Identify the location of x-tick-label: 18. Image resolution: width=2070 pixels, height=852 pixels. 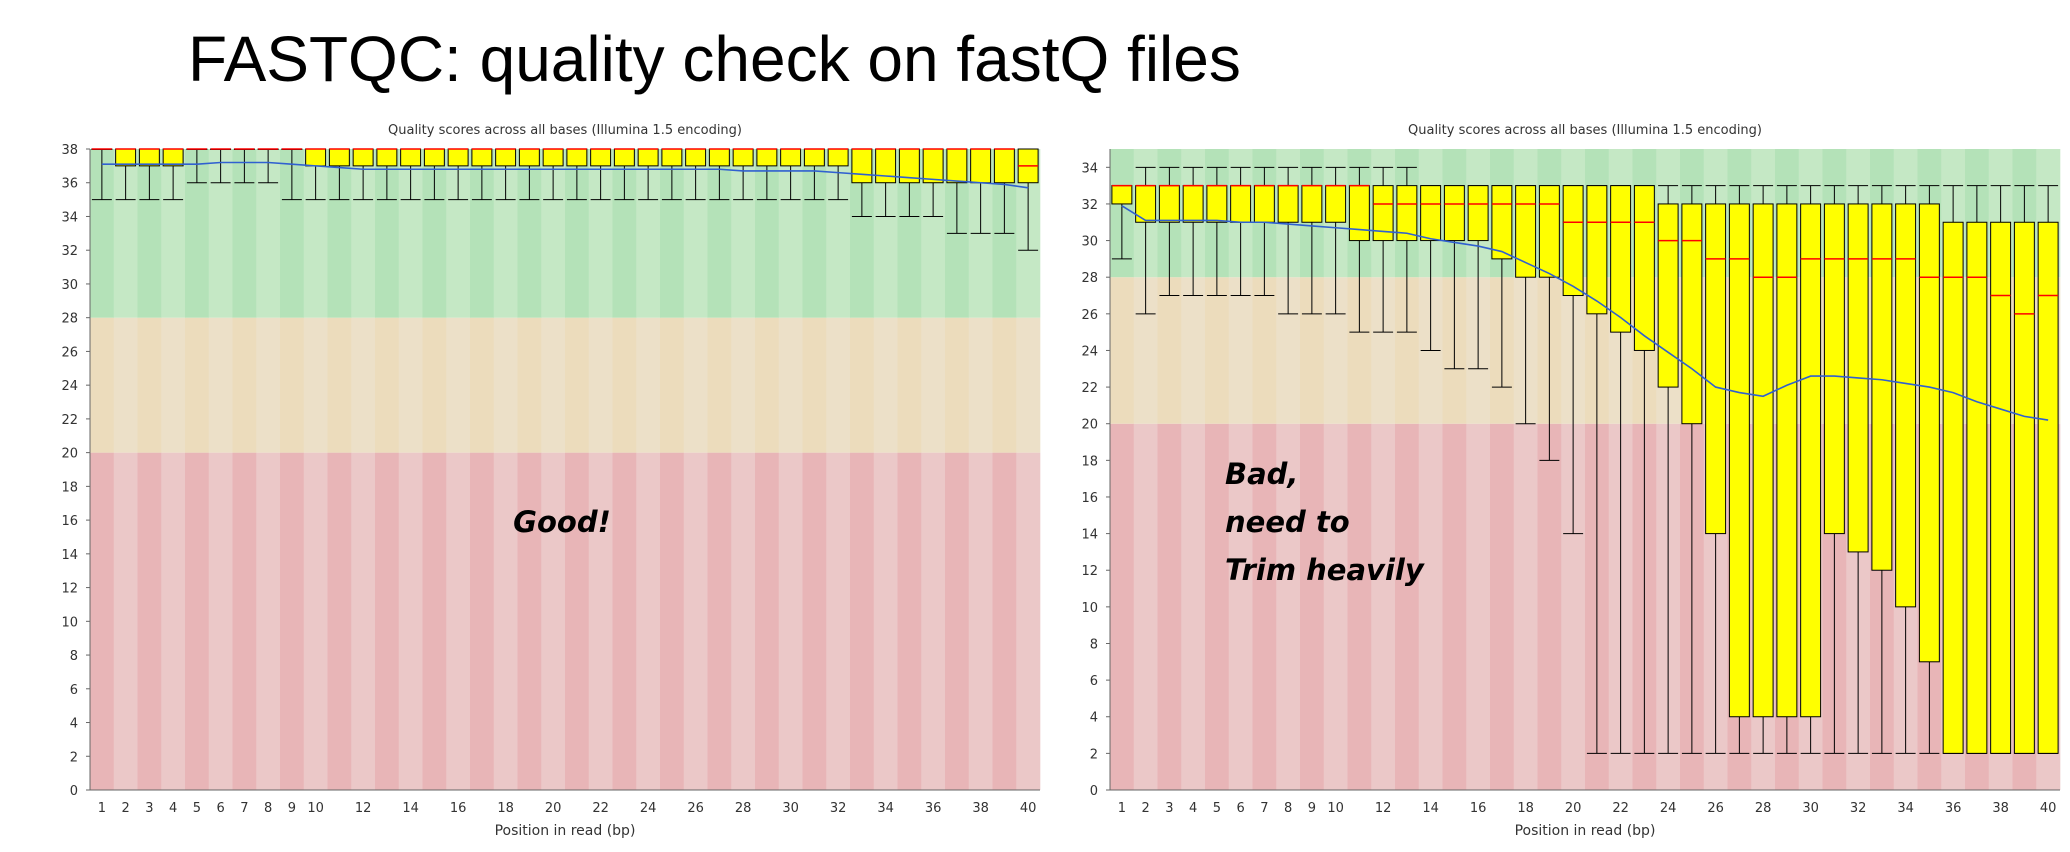
(1525, 808).